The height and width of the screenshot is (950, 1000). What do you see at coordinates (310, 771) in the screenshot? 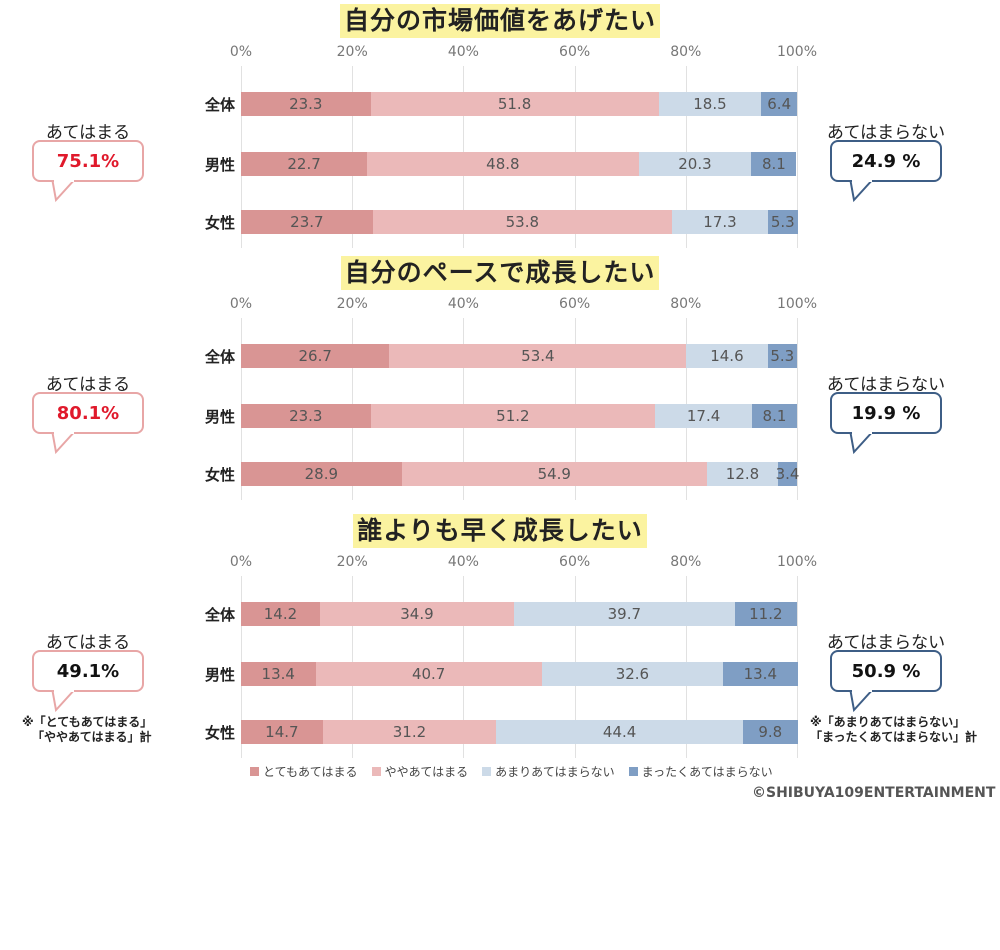
I see `legend-label: とてもあてはまる` at bounding box center [310, 771].